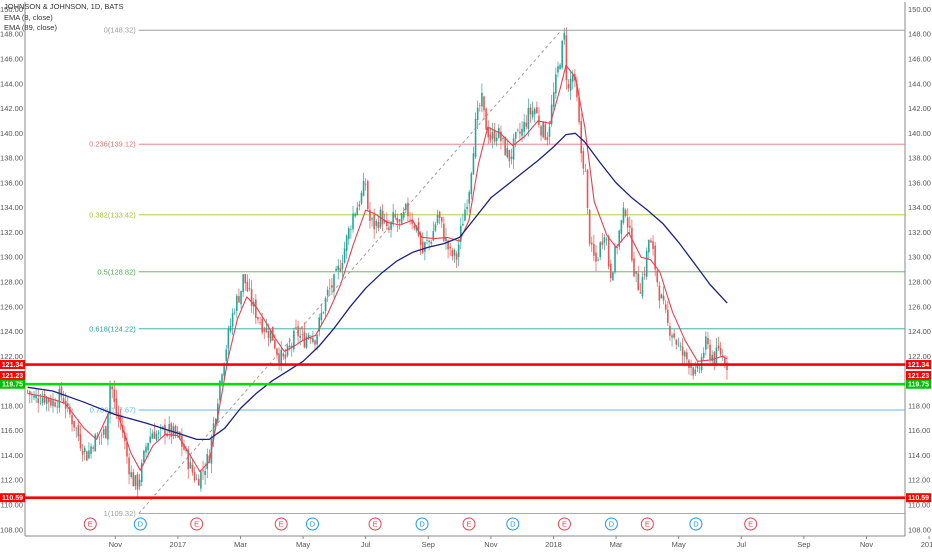 Image resolution: width=932 pixels, height=555 pixels. What do you see at coordinates (11, 58) in the screenshot?
I see `y-tick-left: 146.00` at bounding box center [11, 58].